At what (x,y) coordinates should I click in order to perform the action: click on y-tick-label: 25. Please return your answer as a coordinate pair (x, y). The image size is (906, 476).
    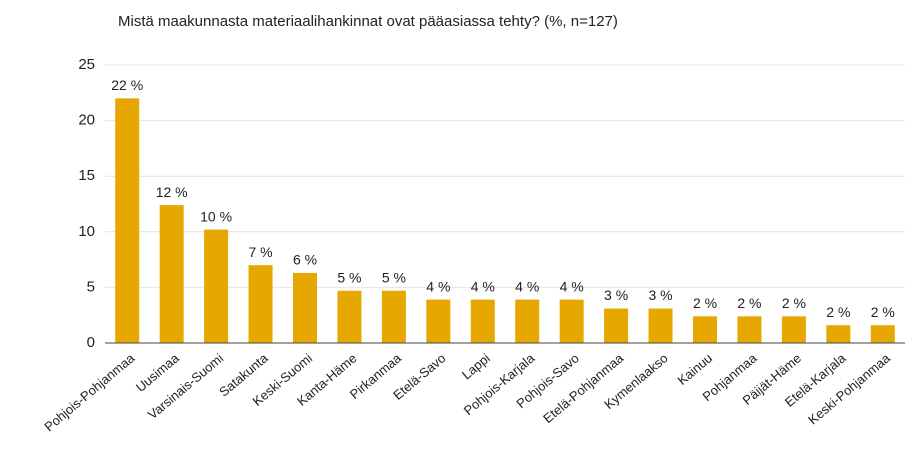
    Looking at the image, I should click on (86, 64).